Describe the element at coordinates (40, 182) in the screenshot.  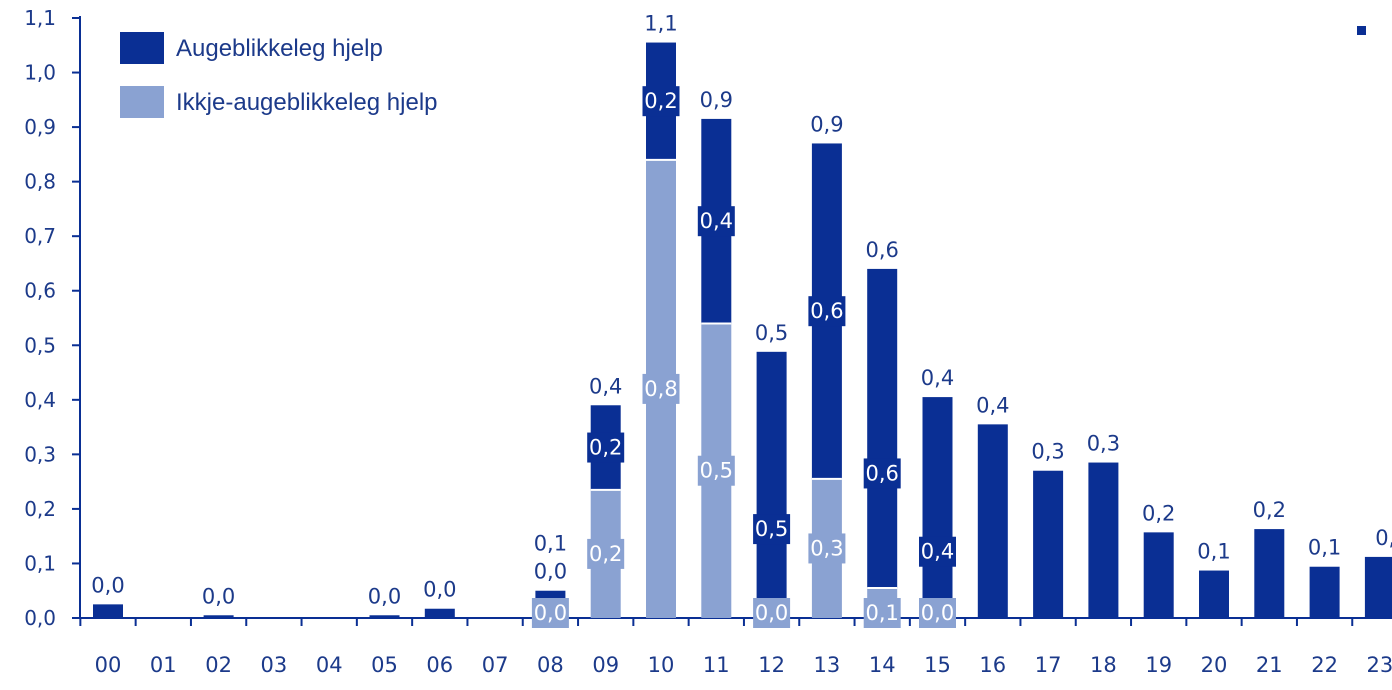
I see `y-tick-label: 0,8` at that location.